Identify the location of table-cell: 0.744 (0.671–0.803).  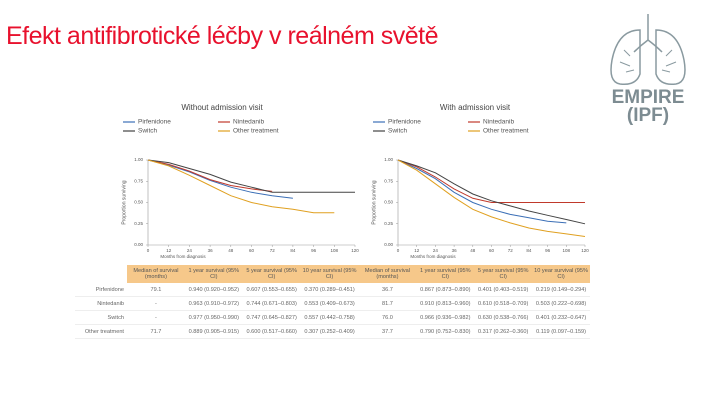
(271, 303).